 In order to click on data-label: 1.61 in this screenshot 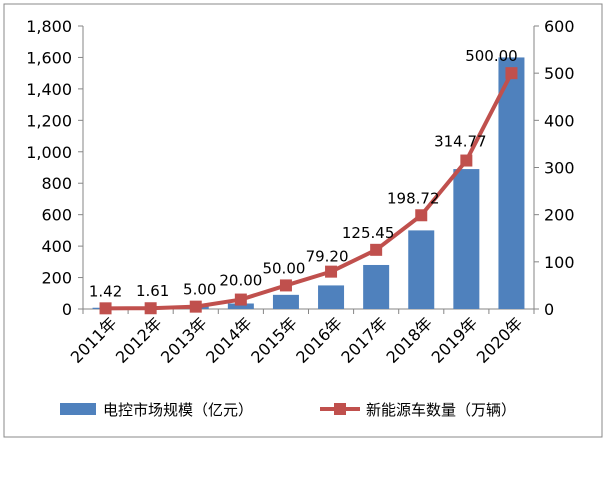, I will do `click(152, 291)`.